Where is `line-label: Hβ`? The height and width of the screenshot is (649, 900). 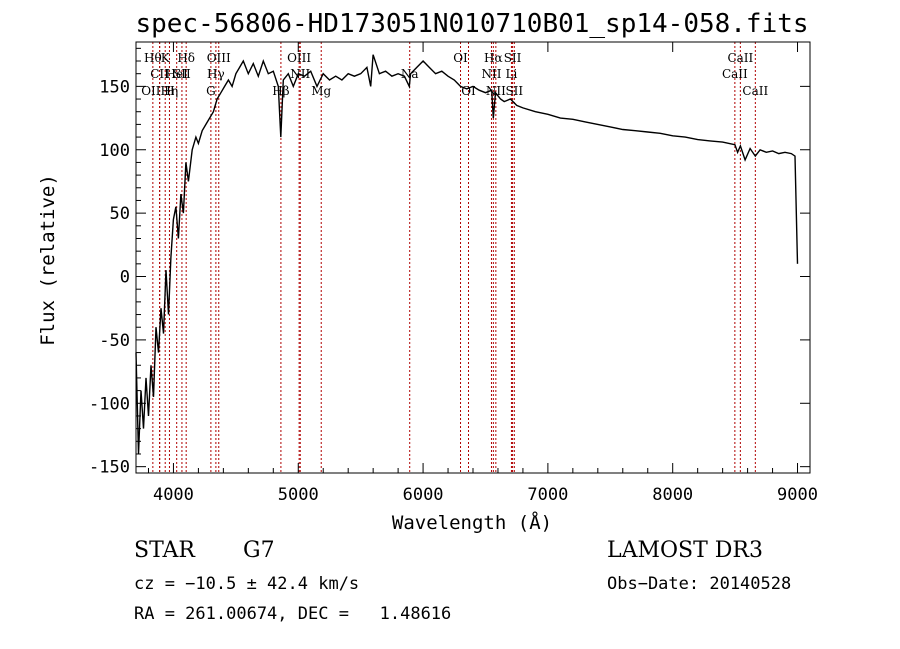
line-label: Hβ is located at coordinates (280, 91).